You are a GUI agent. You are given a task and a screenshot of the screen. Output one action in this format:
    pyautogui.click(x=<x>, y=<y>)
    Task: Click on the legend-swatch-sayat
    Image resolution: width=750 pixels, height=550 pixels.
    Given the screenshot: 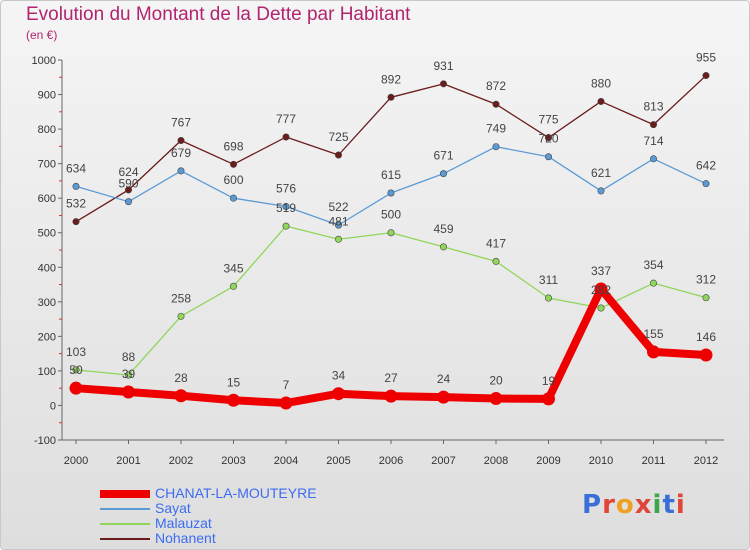 What is the action you would take?
    pyautogui.click(x=125, y=509)
    